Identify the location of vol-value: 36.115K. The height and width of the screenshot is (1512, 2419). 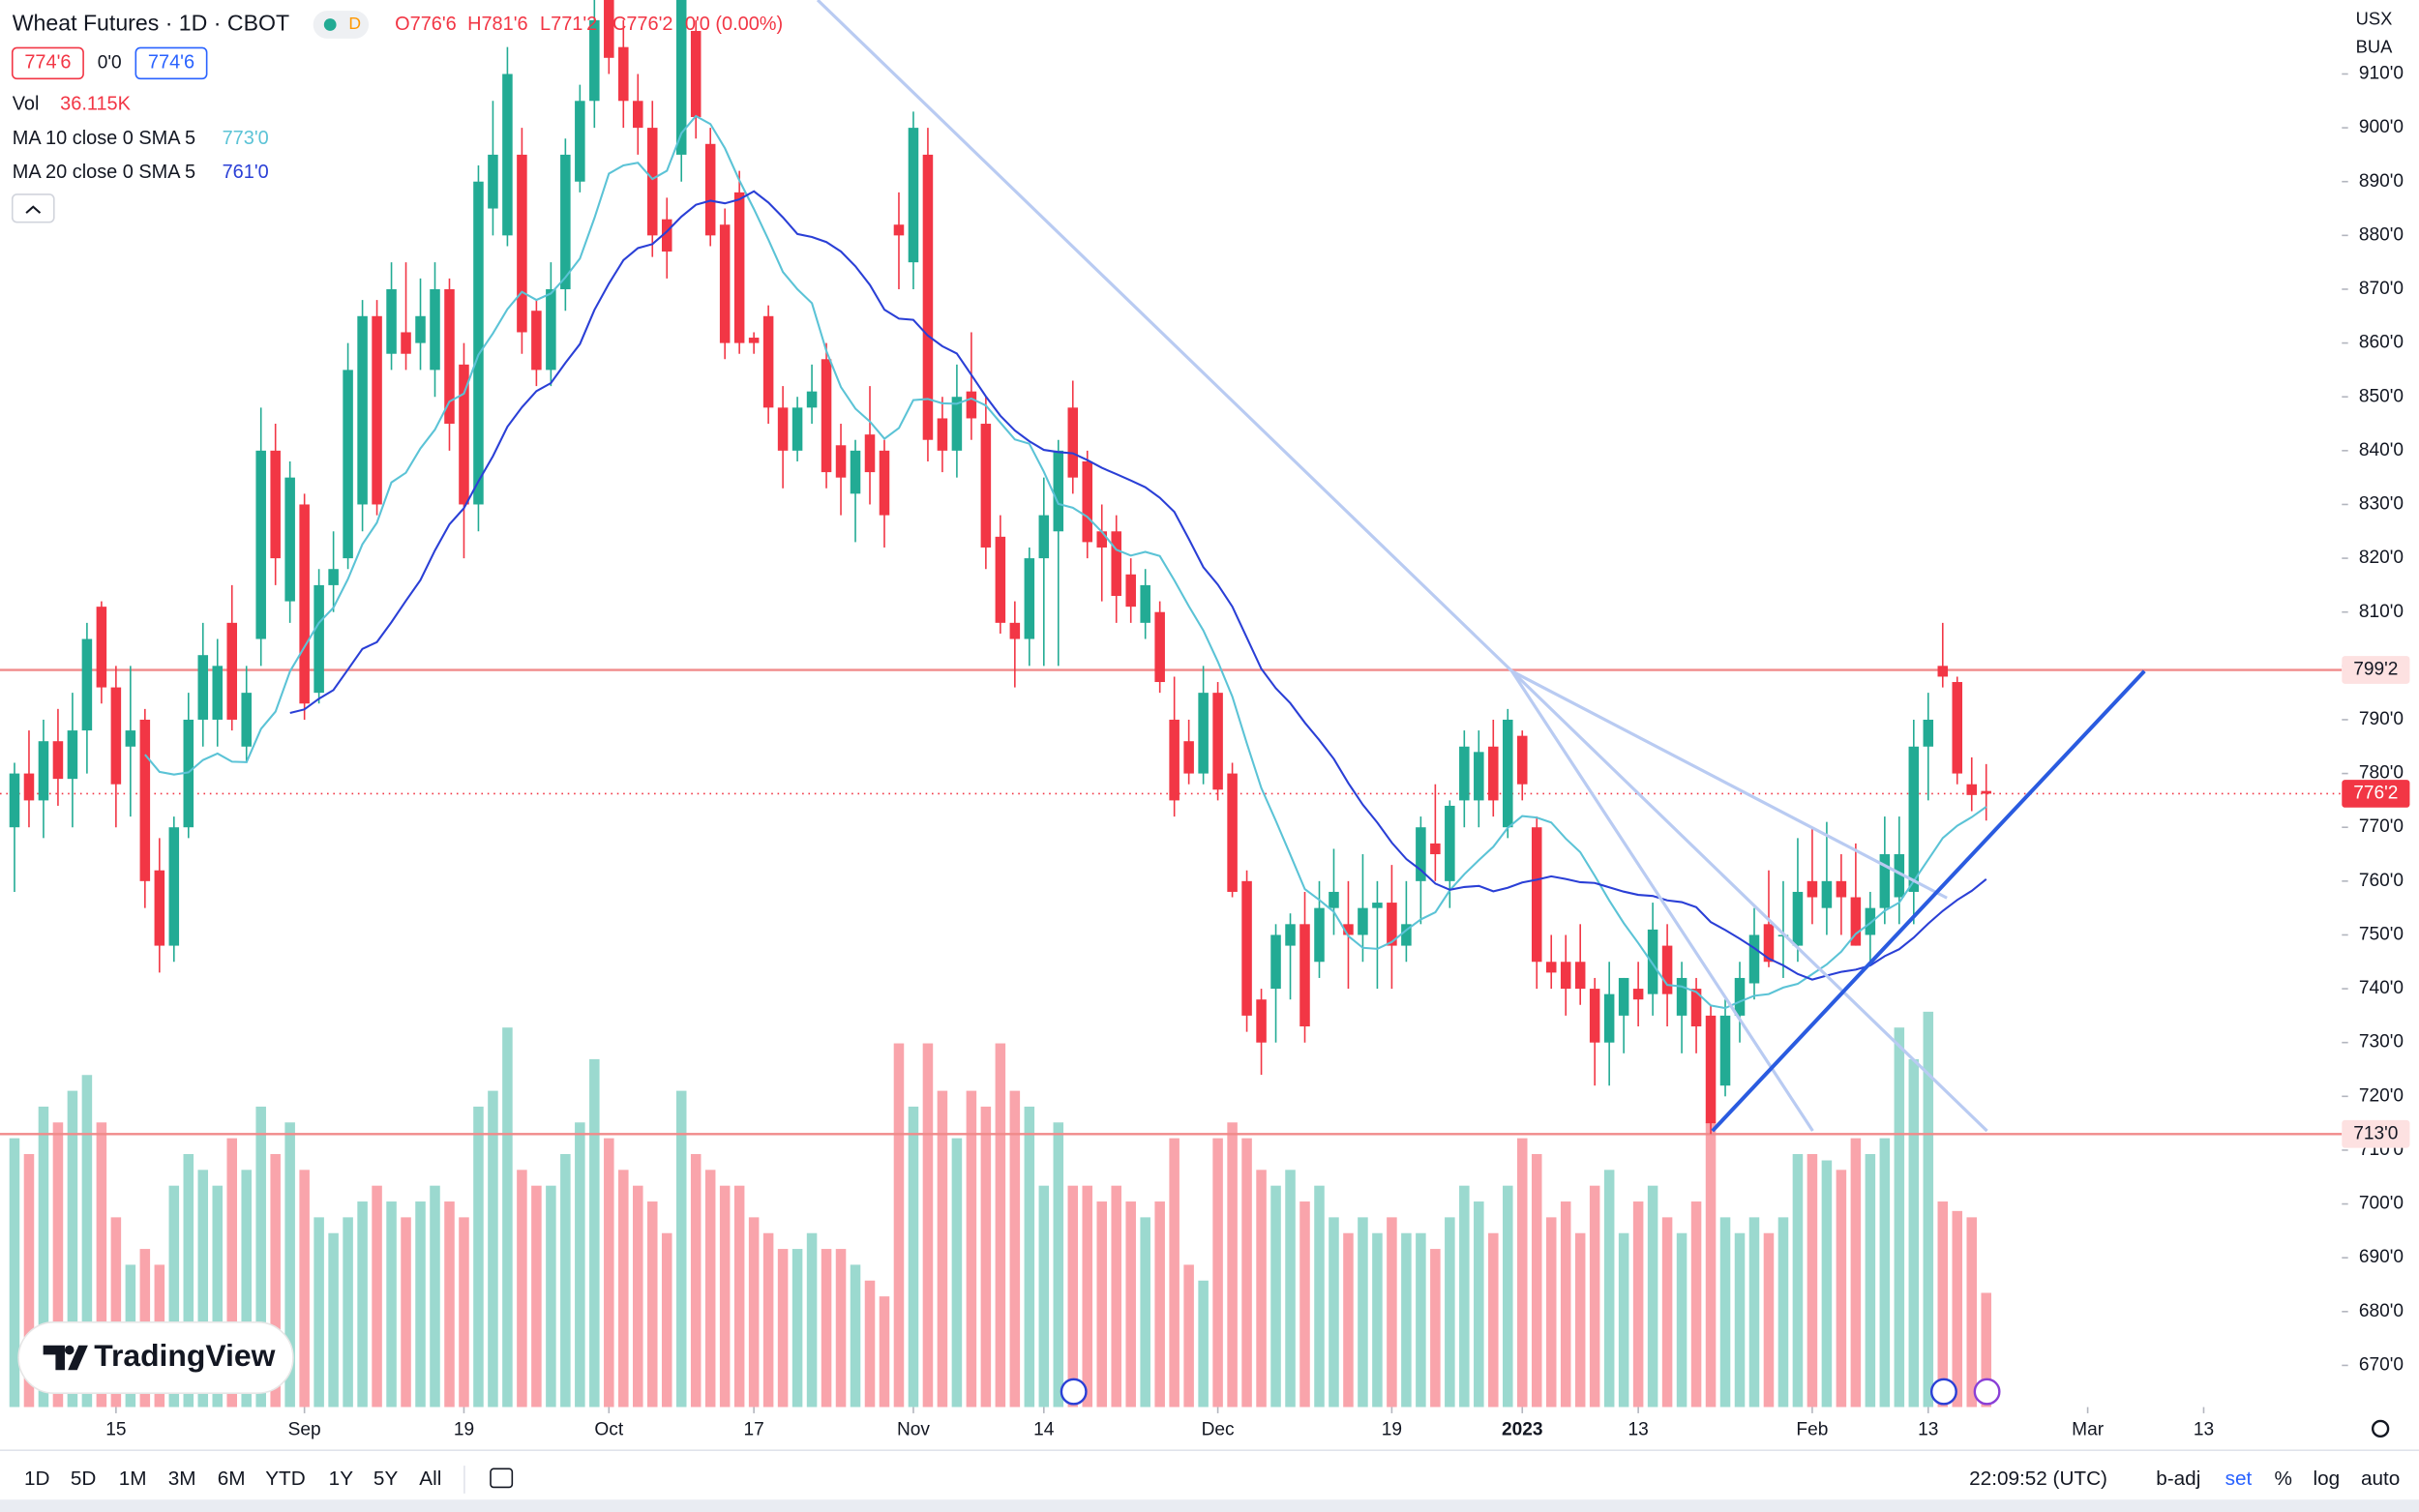
(95, 104).